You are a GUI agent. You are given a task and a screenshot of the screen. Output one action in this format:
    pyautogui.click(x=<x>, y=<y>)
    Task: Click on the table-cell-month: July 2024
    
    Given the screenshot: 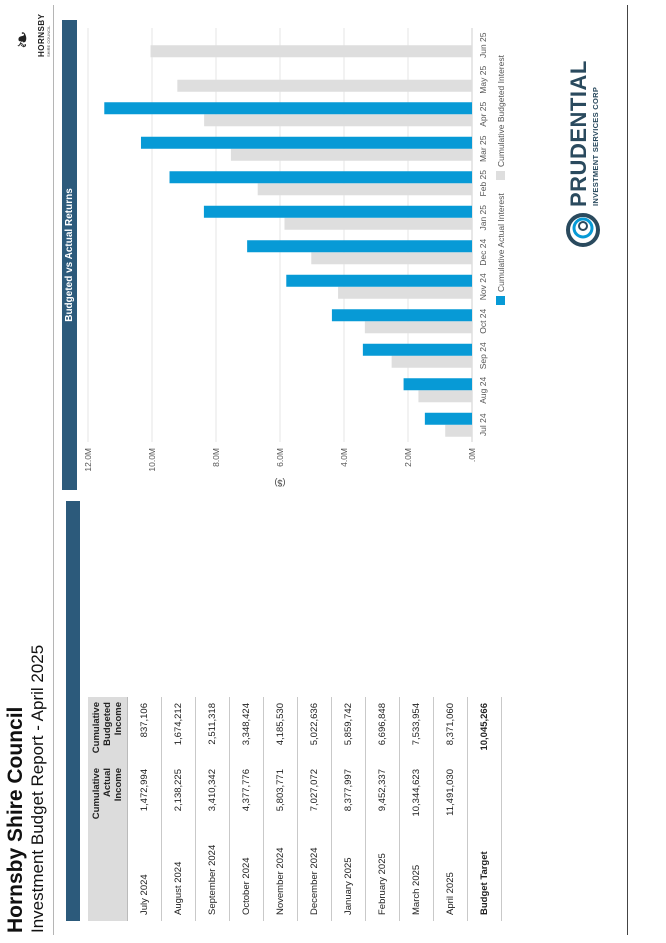 What is the action you would take?
    pyautogui.click(x=144, y=875)
    